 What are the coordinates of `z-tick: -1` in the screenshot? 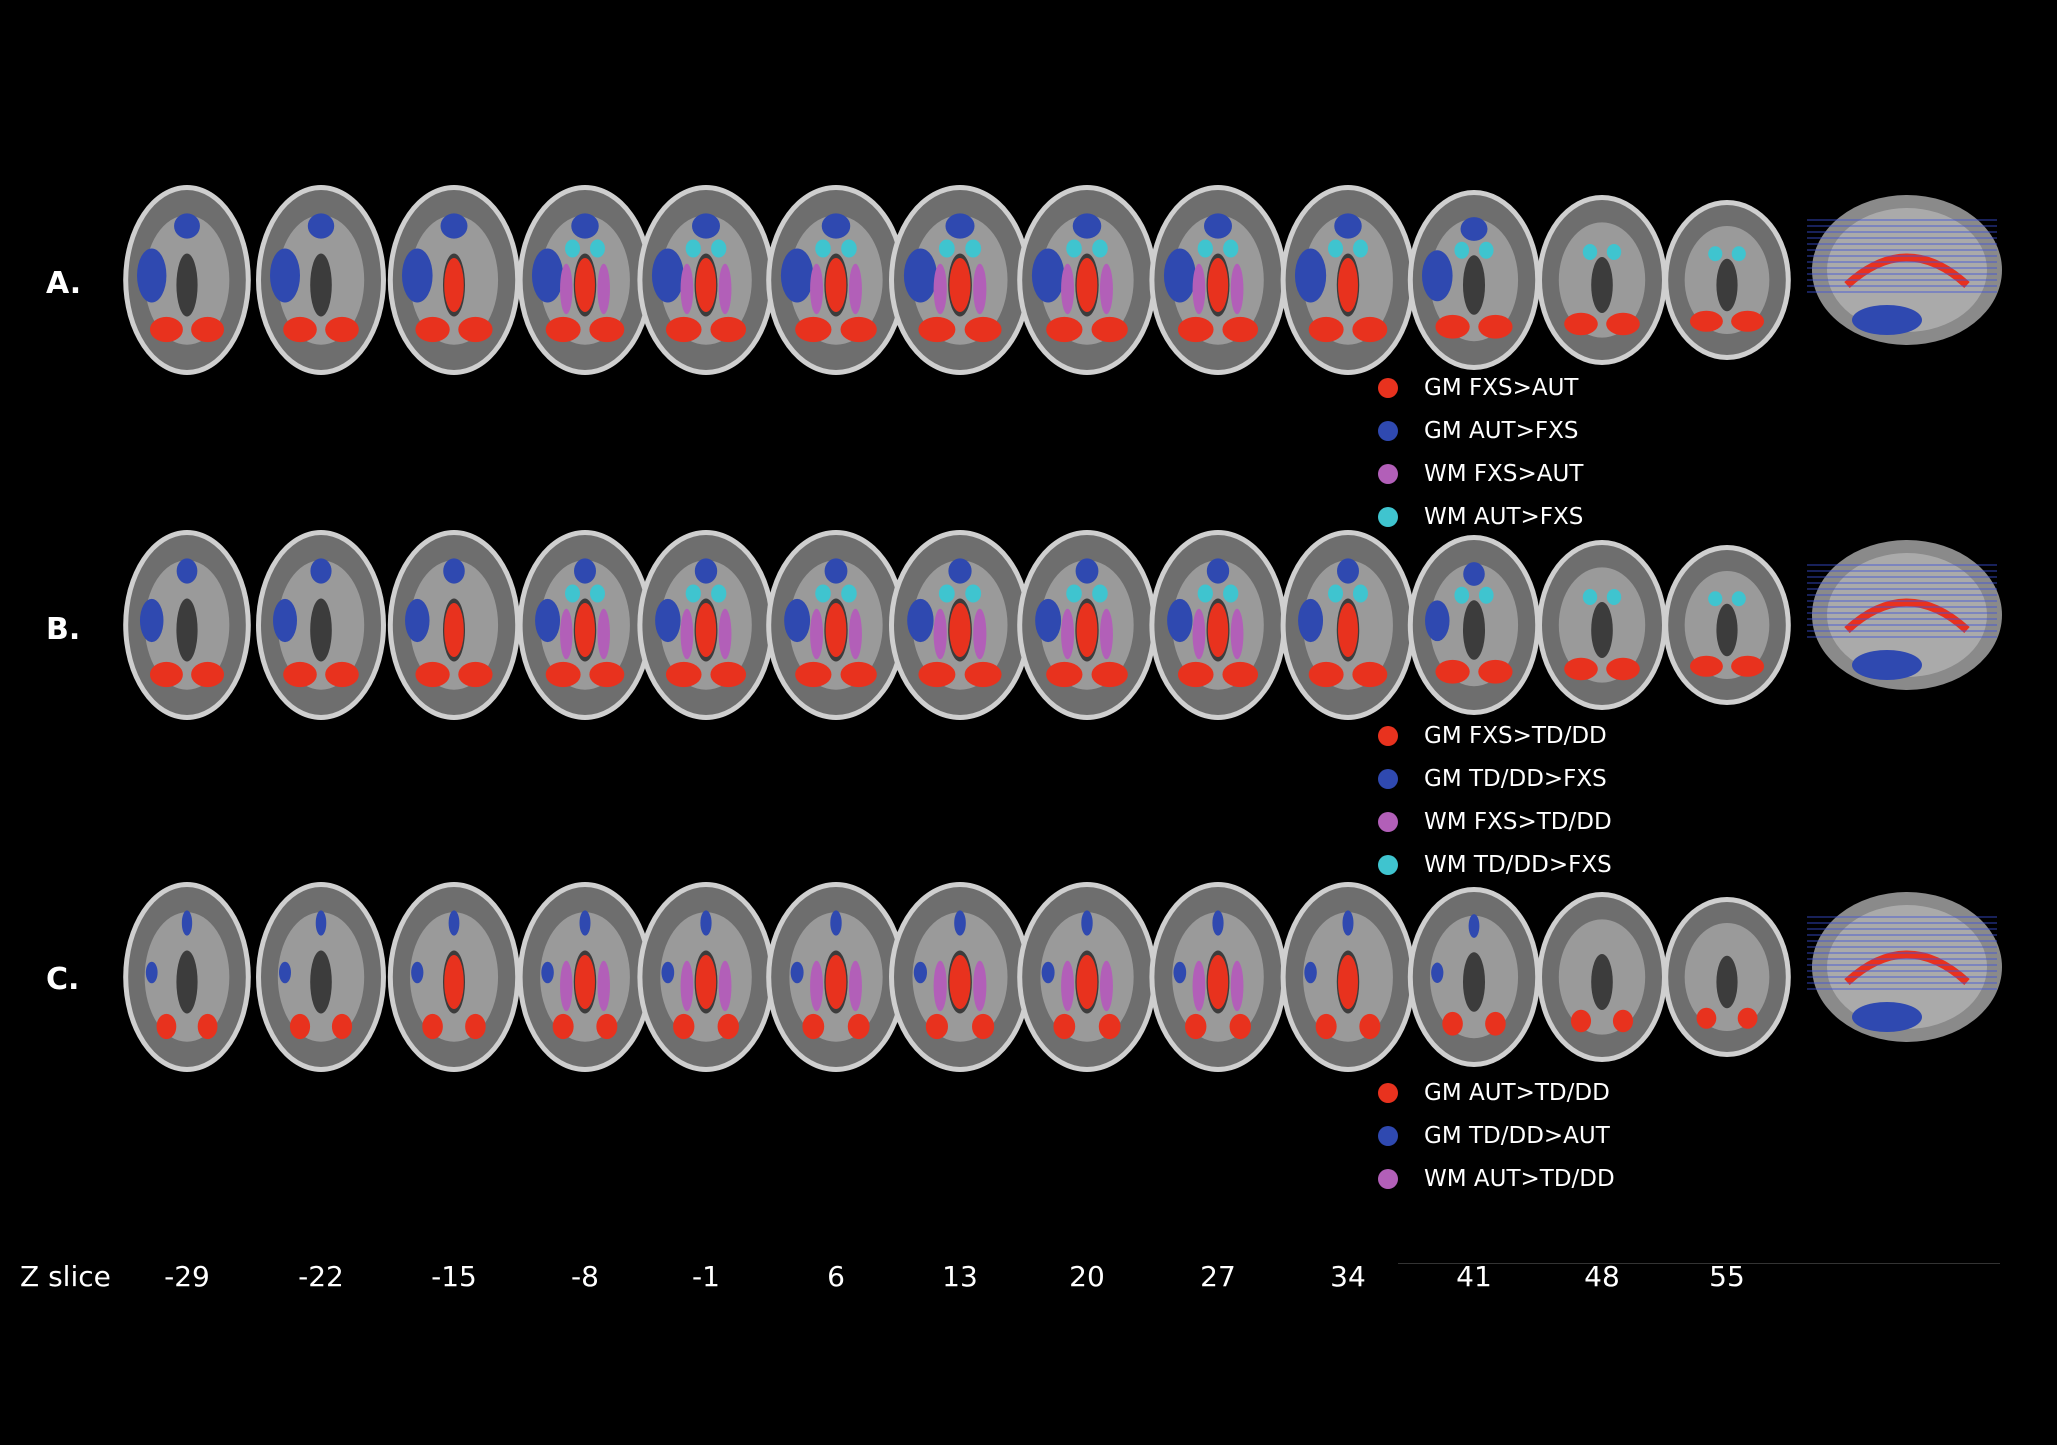 It's located at (706, 1276).